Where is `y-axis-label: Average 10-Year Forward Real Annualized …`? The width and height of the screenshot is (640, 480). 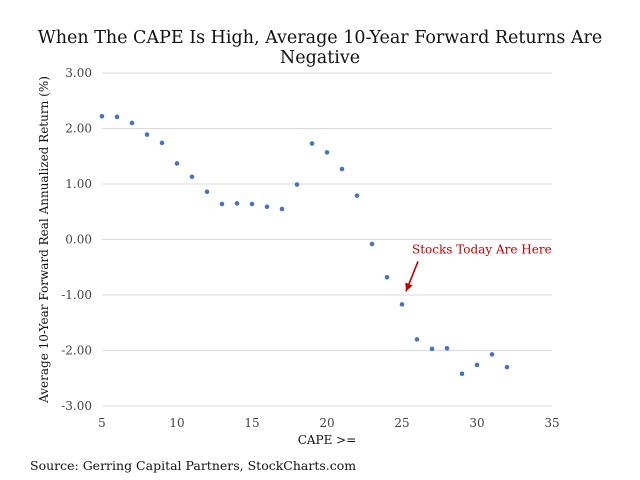
y-axis-label: Average 10-Year Forward Real Annualized … is located at coordinates (44, 240).